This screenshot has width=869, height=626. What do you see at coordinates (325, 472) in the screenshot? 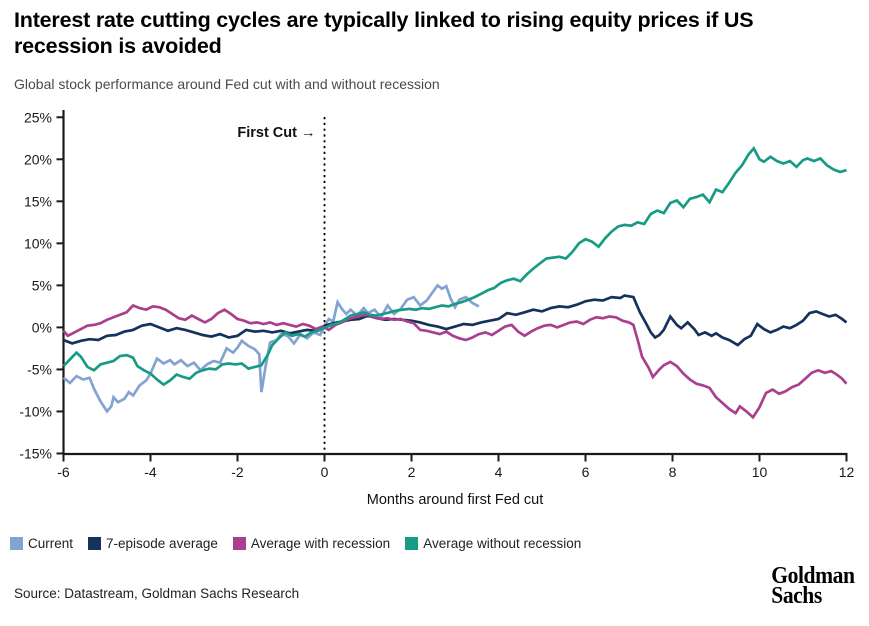
I see `x-tick-label: 0` at bounding box center [325, 472].